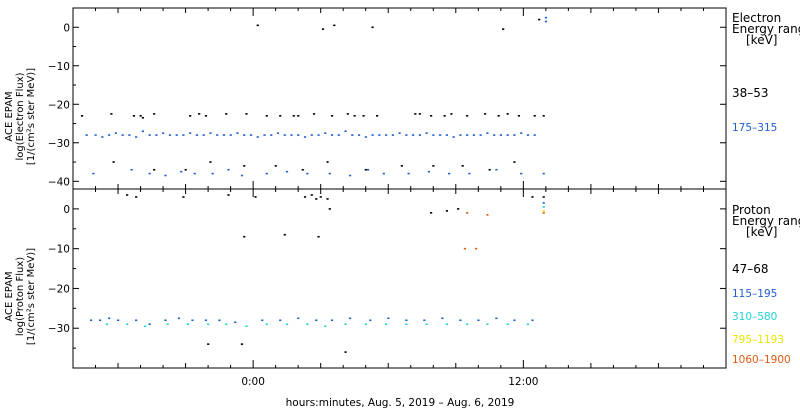  I want to click on y-tick-label: 0, so click(66, 28).